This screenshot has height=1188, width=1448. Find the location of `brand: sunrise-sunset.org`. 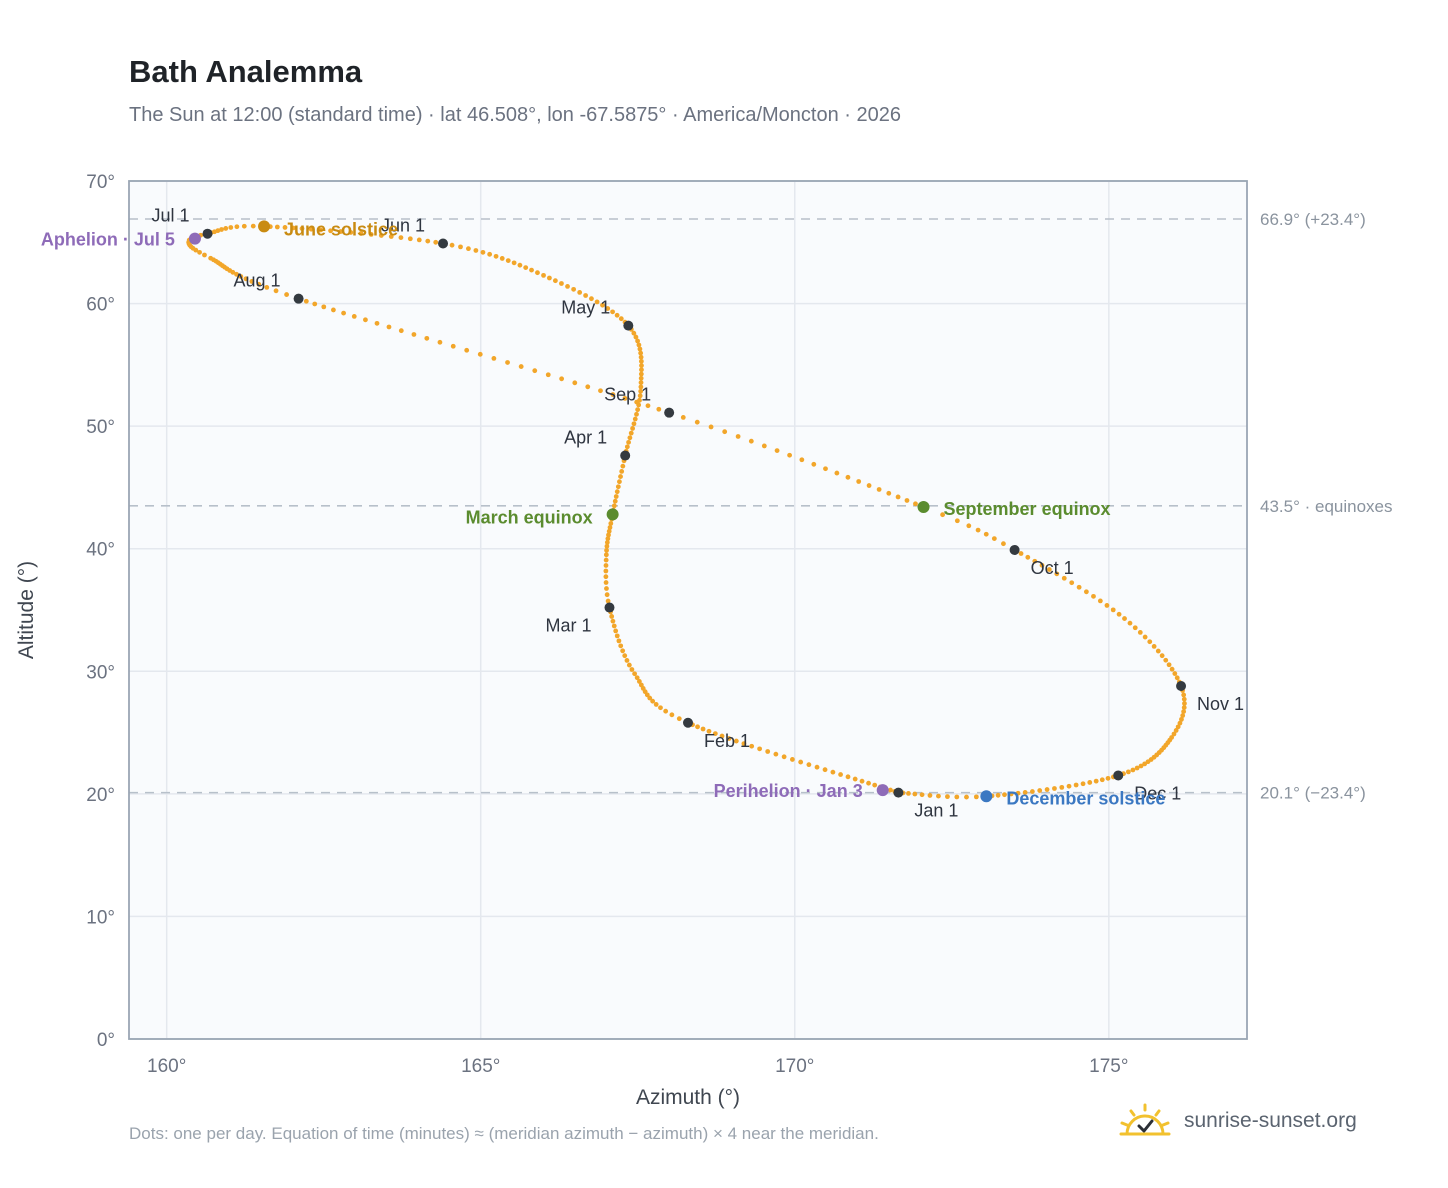

brand: sunrise-sunset.org is located at coordinates (1237, 1121).